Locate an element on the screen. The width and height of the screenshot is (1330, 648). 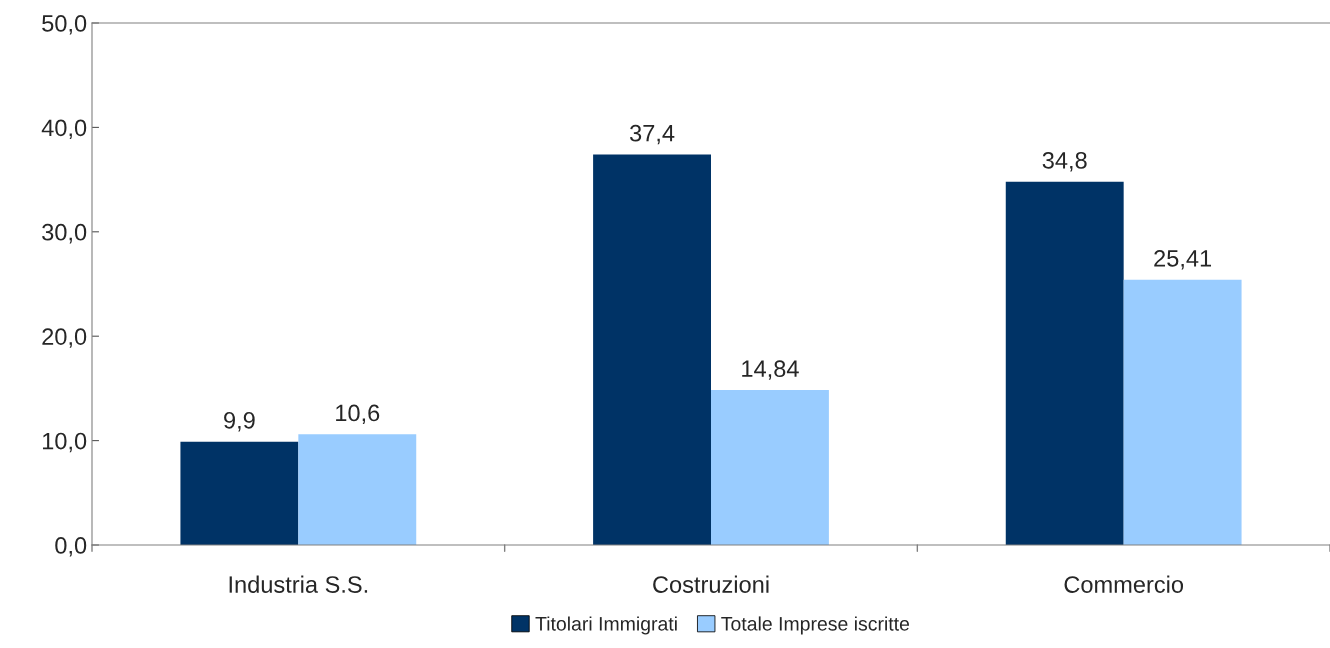
x-tick-label: Commercio is located at coordinates (1124, 584).